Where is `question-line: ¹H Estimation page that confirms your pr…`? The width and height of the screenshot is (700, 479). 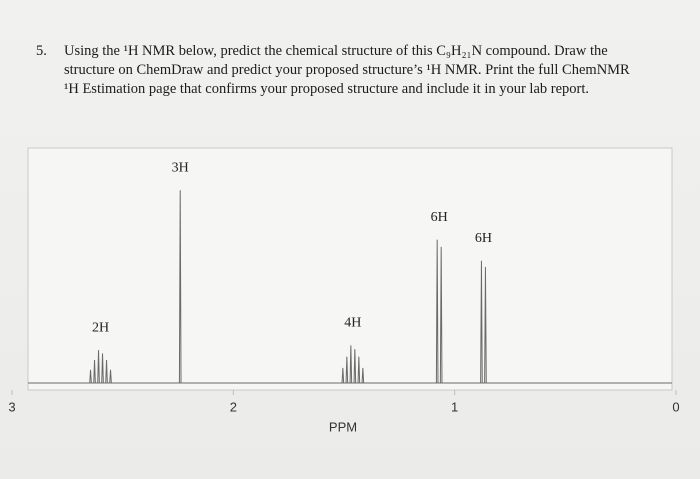
question-line: ¹H Estimation page that confirms your pr… is located at coordinates (327, 89).